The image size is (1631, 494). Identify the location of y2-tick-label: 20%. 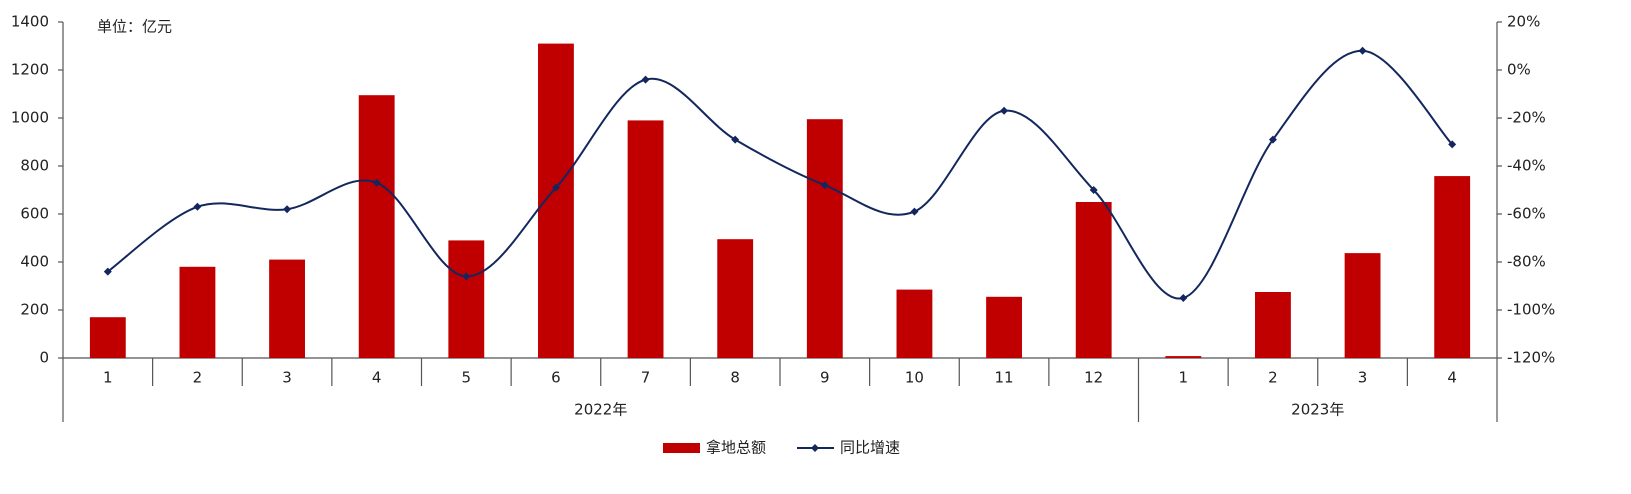
(1523, 22).